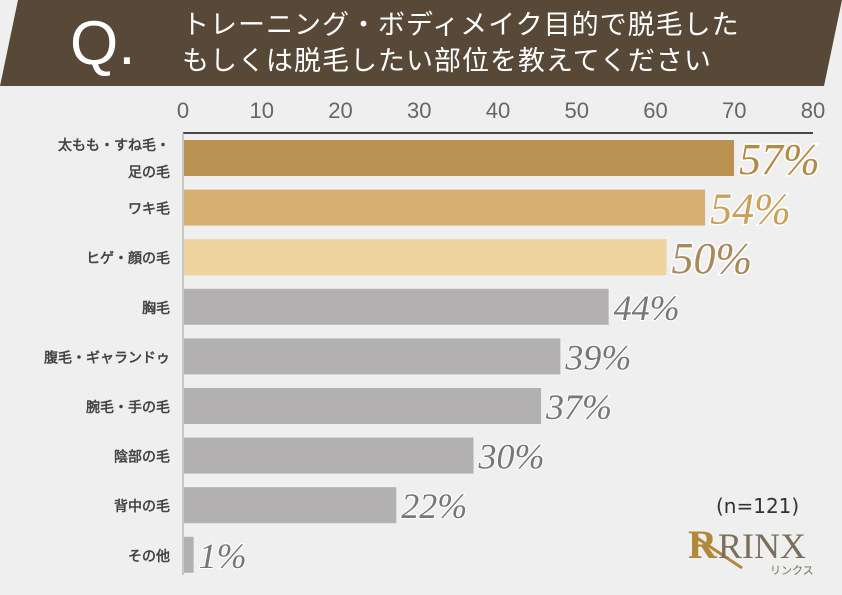  I want to click on category-label: 胸毛, so click(156, 308).